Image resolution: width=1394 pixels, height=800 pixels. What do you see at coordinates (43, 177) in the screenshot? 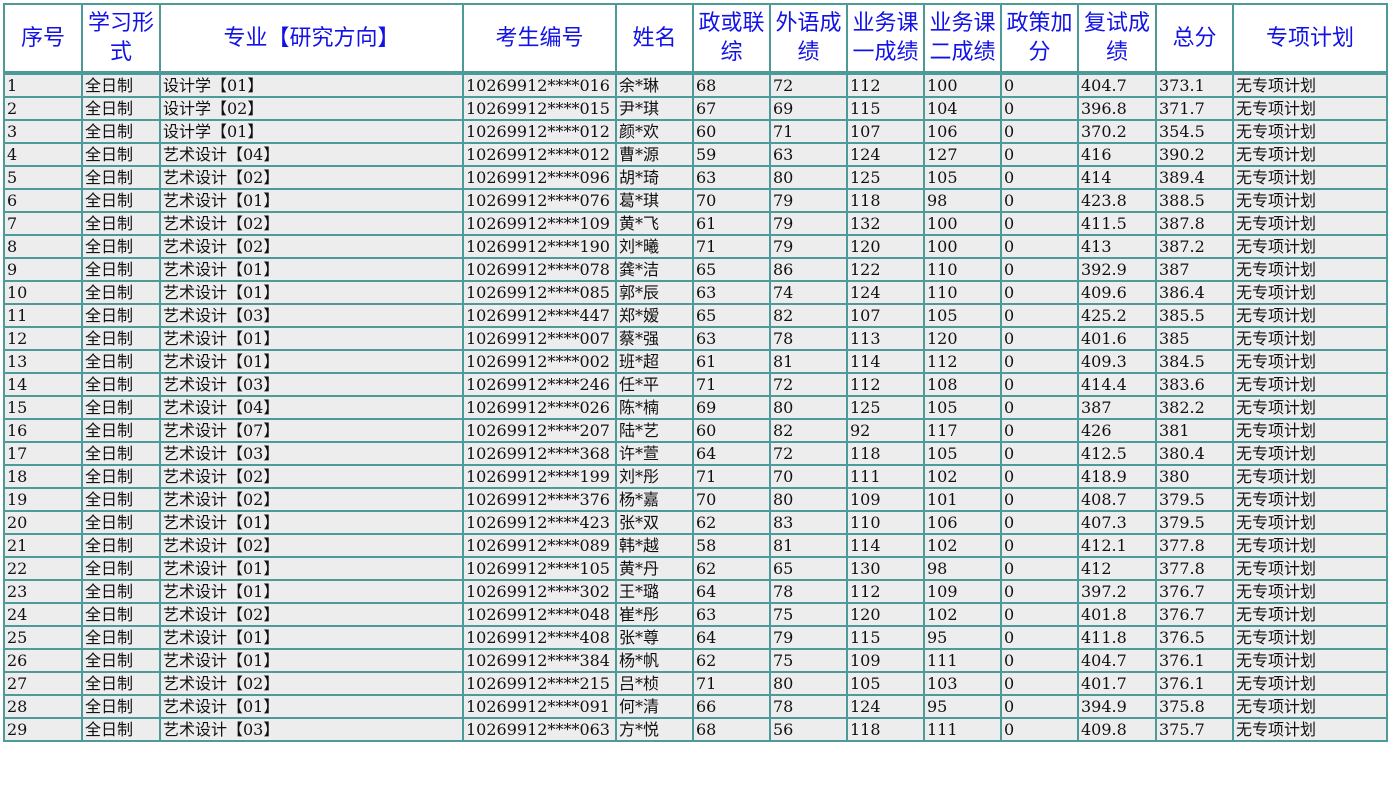
I see `cell-index: 5` at bounding box center [43, 177].